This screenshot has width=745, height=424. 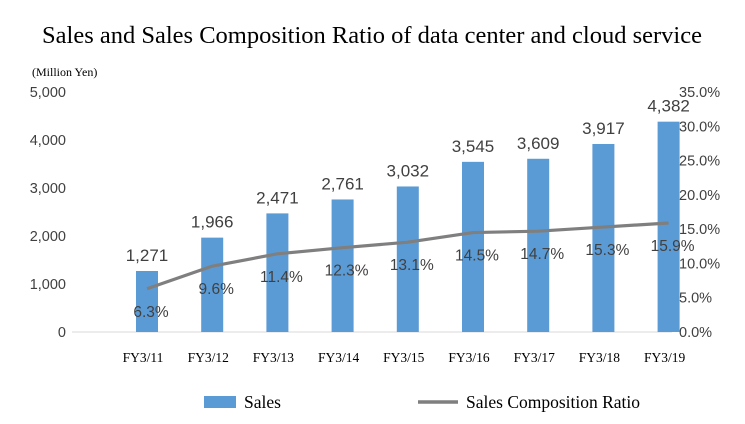 What do you see at coordinates (600, 357) in the screenshot?
I see `x-axis-tick-label: FY3/18` at bounding box center [600, 357].